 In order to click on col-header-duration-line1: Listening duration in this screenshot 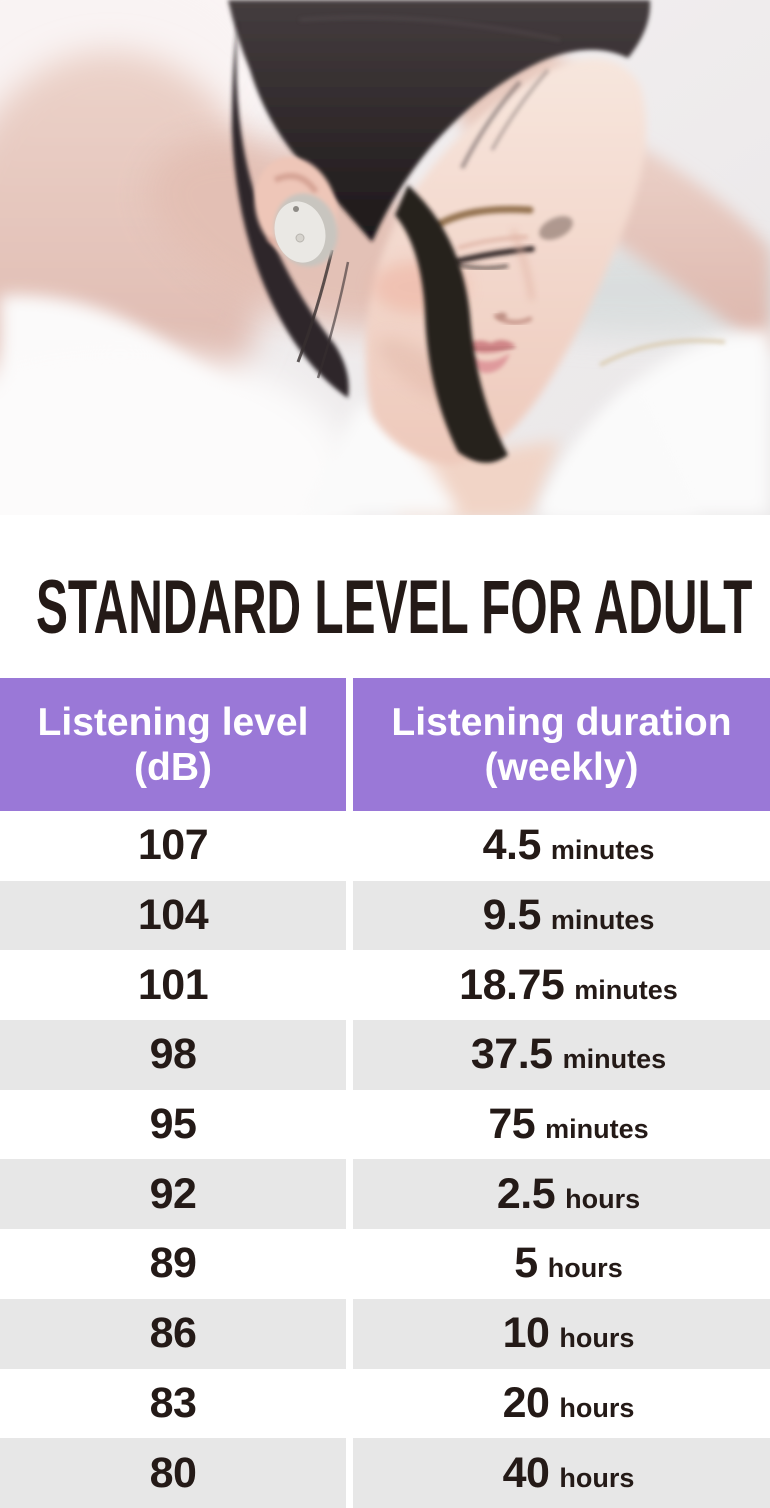, I will do `click(561, 722)`.